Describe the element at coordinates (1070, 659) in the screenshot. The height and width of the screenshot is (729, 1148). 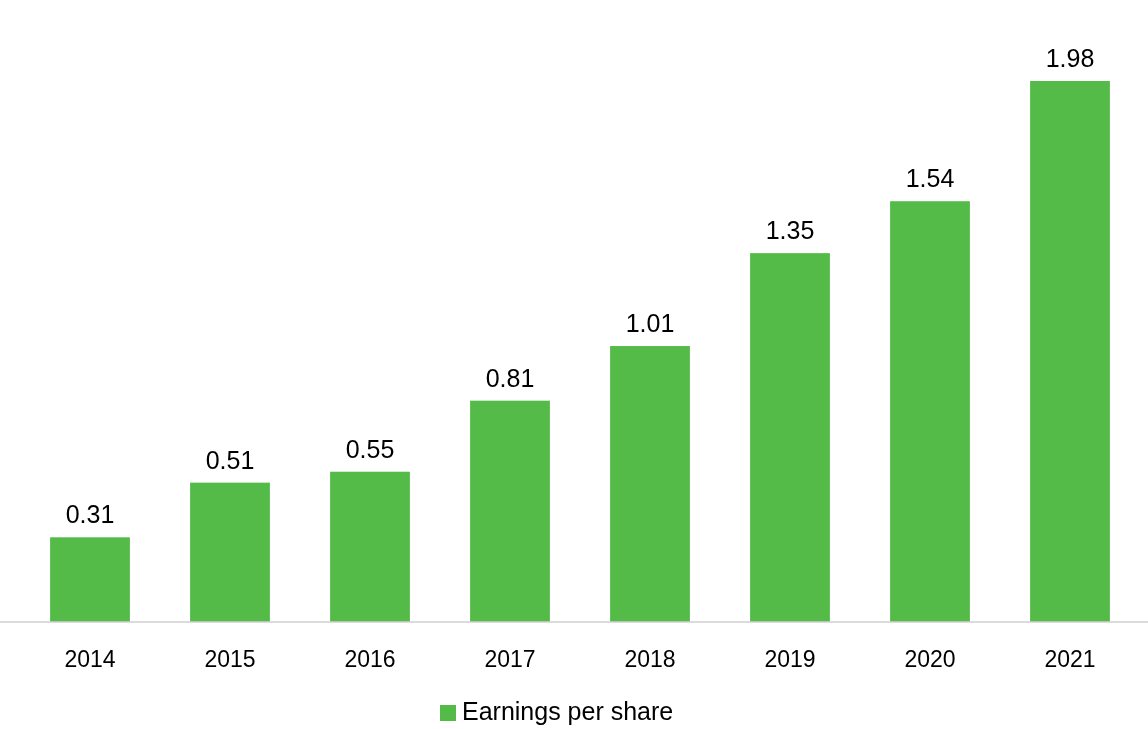
I see `x-tick-label: 2021` at that location.